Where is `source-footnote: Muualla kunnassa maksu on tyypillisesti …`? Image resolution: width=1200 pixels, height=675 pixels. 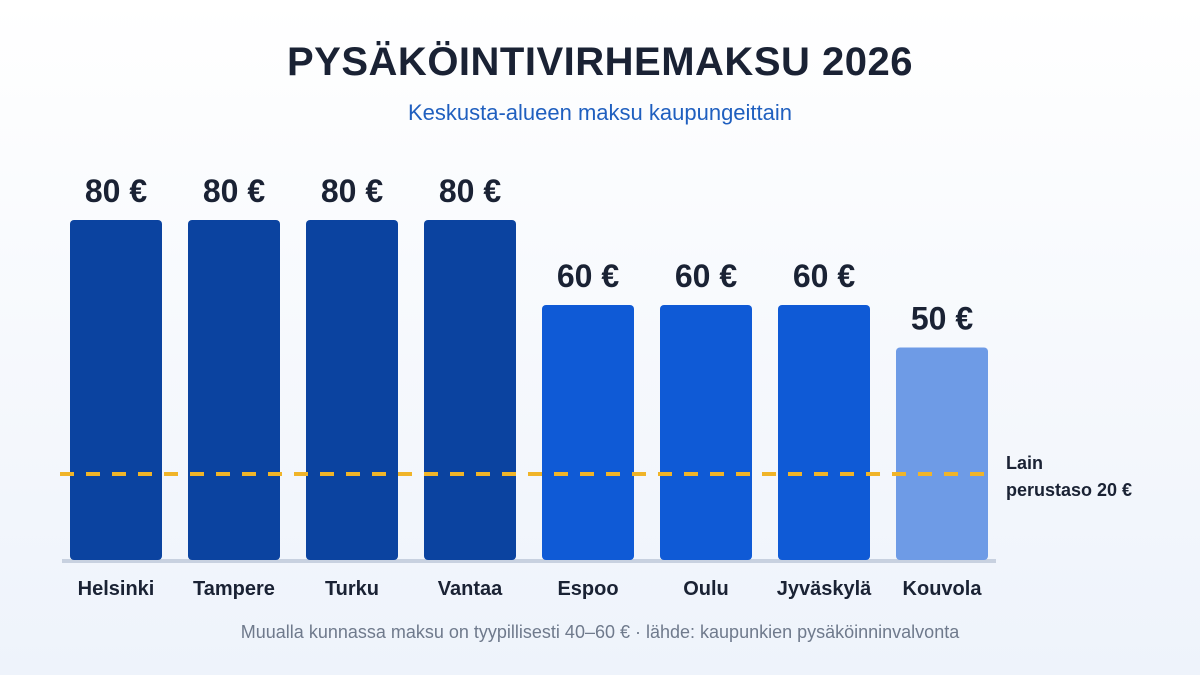 source-footnote: Muualla kunnassa maksu on tyypillisesti … is located at coordinates (600, 632).